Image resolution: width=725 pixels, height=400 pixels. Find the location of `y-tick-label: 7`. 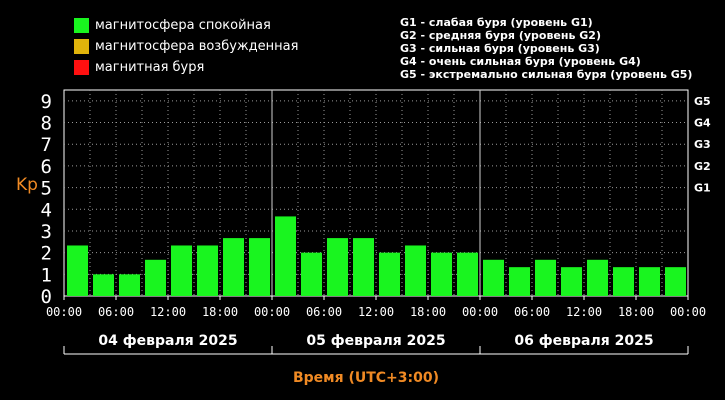

y-tick-label: 7 is located at coordinates (46, 145).